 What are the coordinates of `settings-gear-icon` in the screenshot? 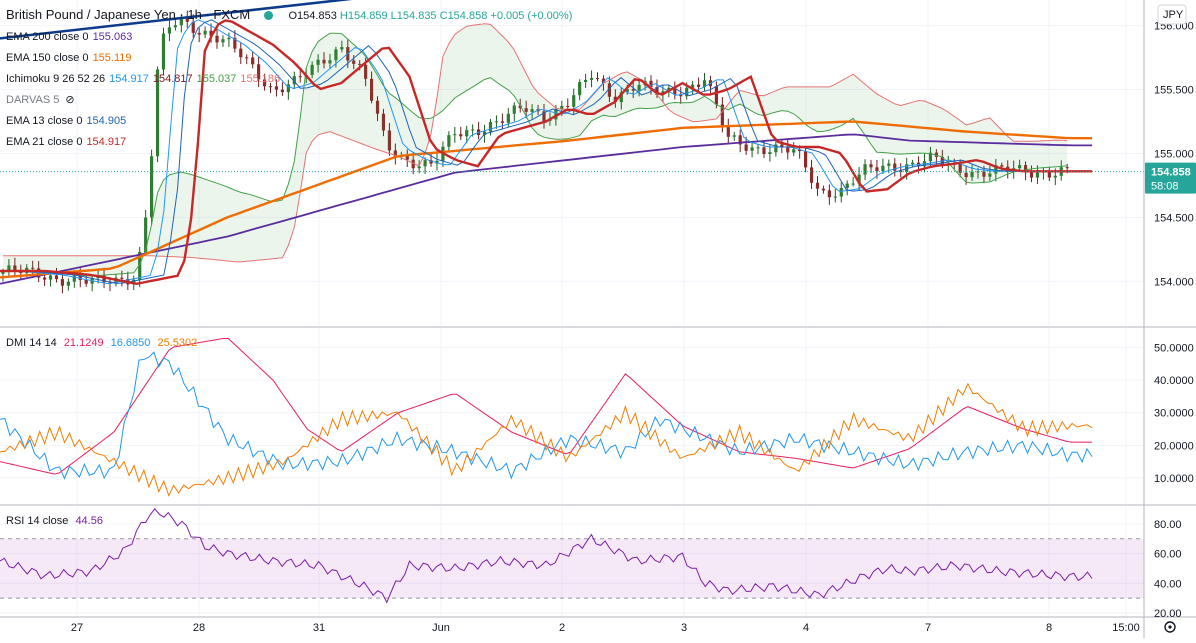 It's located at (1170, 627).